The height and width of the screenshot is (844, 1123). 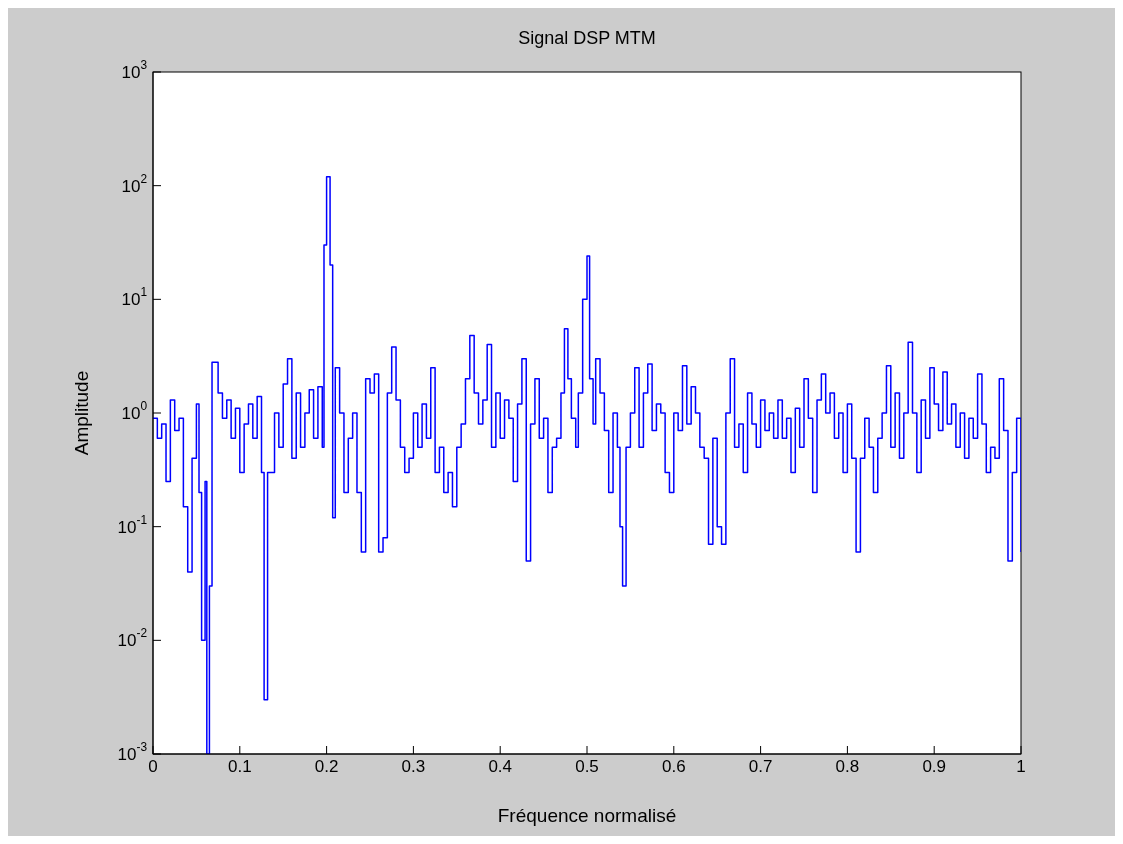 What do you see at coordinates (81, 413) in the screenshot?
I see `y-axis-title: Amplitude` at bounding box center [81, 413].